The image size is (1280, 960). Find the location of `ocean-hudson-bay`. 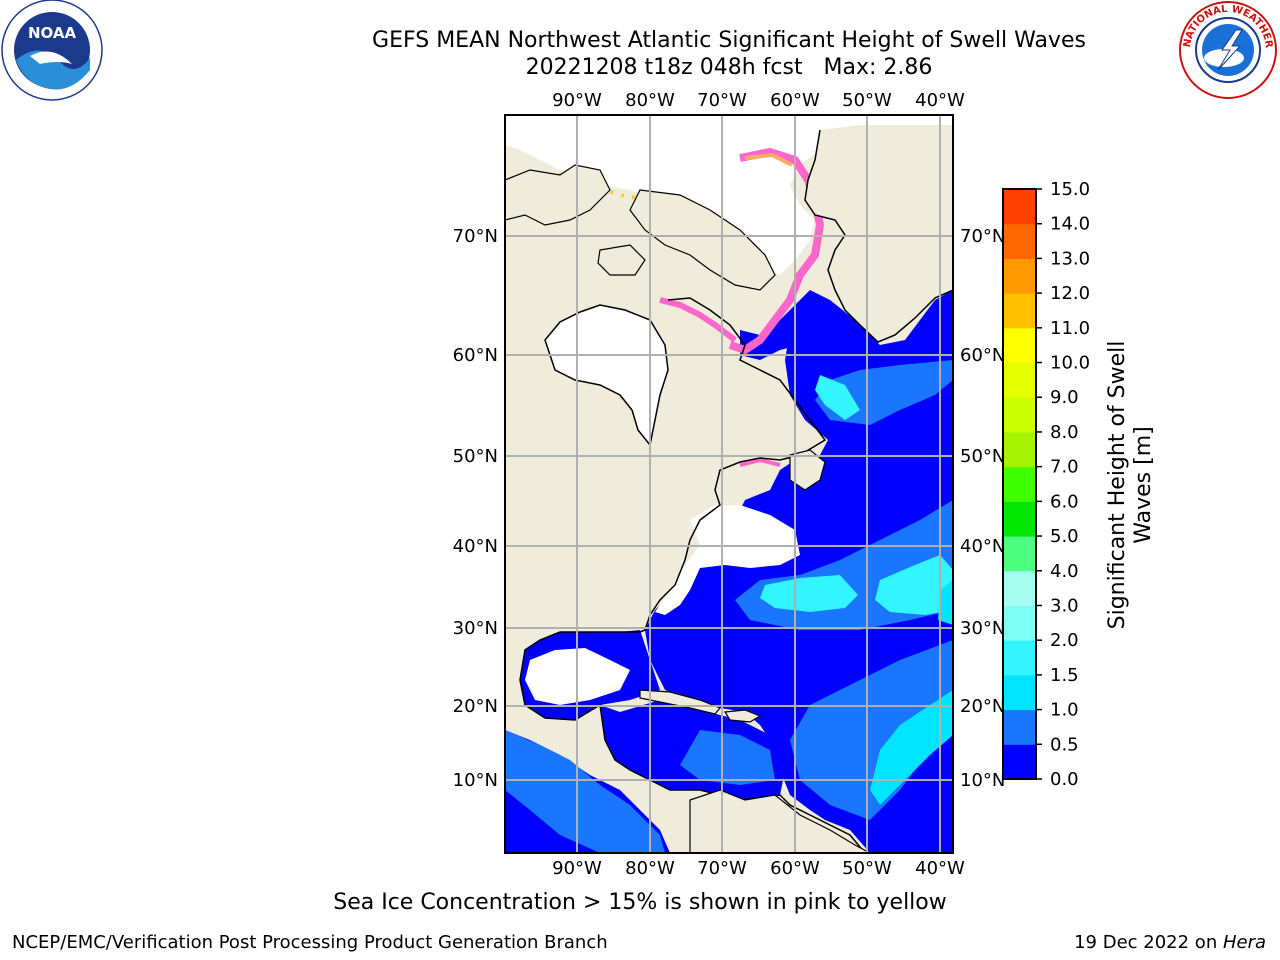

ocean-hudson-bay is located at coordinates (606, 375).